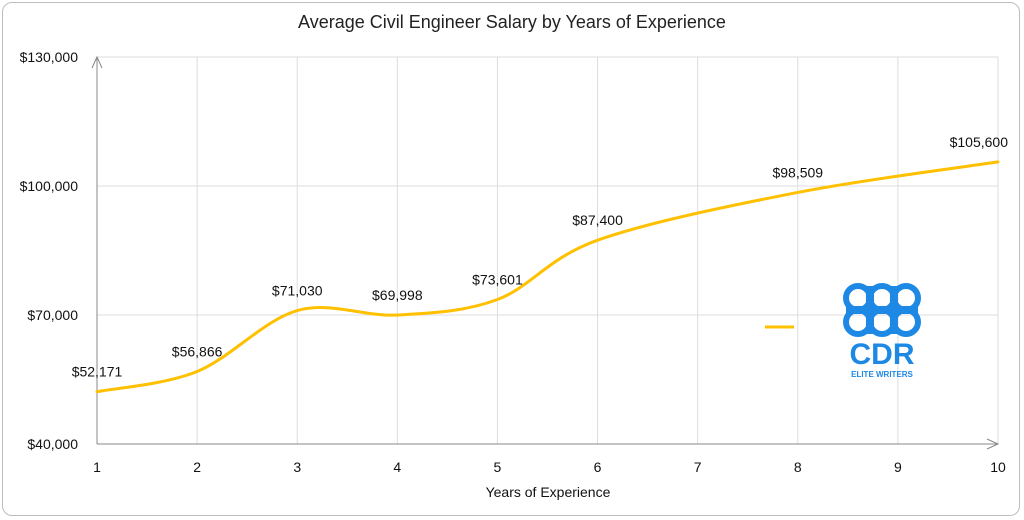 This screenshot has height=520, width=1024. Describe the element at coordinates (548, 492) in the screenshot. I see `x-axis-title: Years of Experience` at that location.